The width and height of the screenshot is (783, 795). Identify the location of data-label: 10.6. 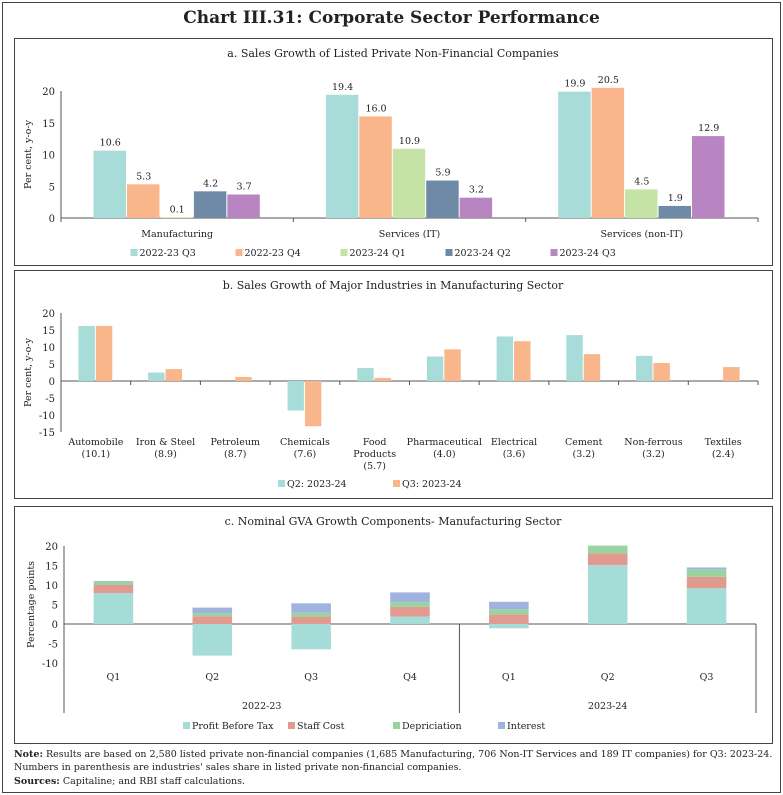
(110, 143).